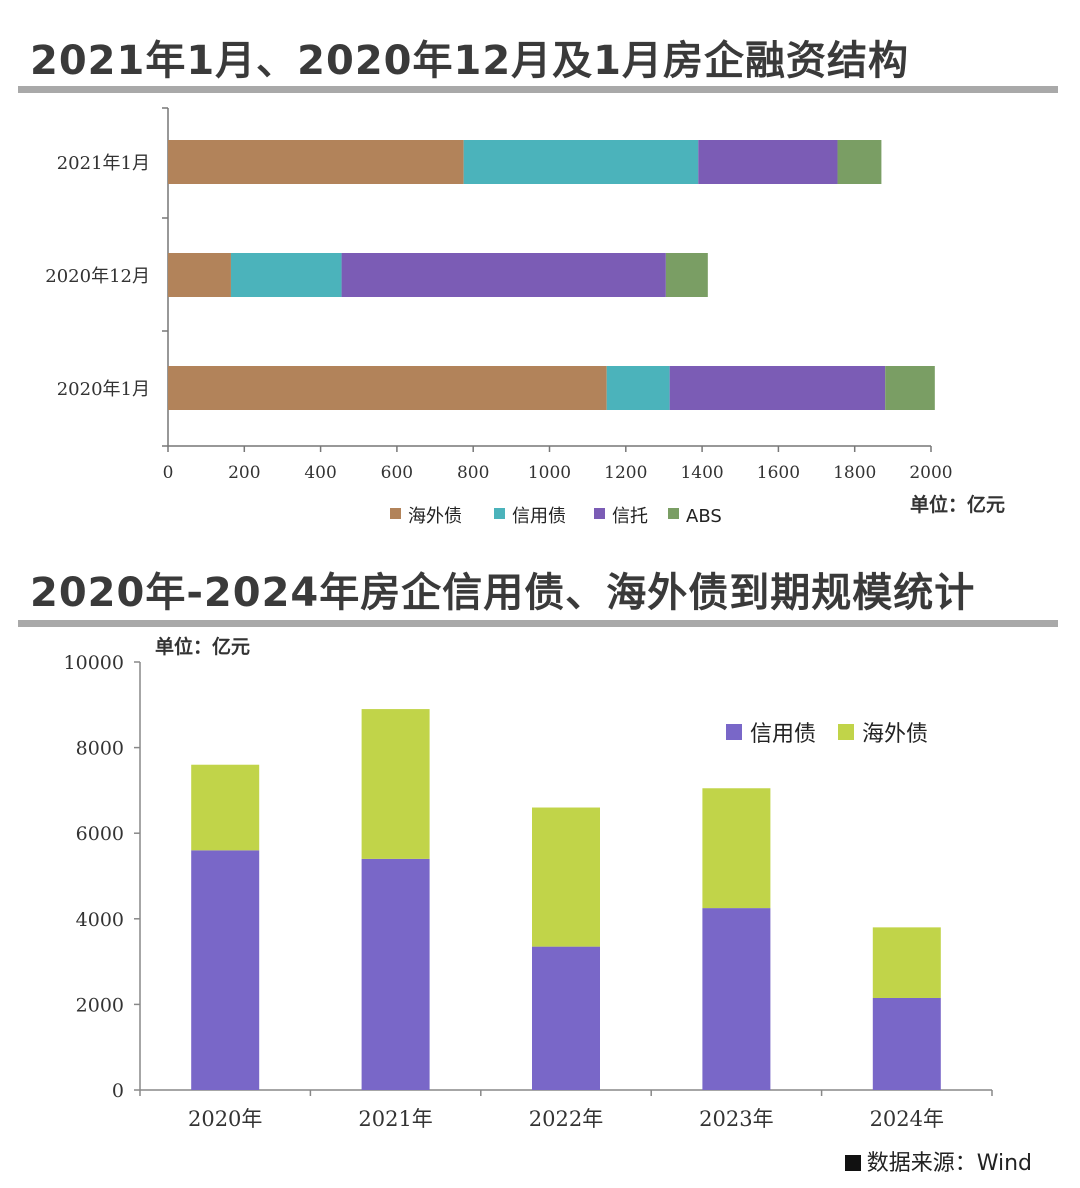  What do you see at coordinates (778, 473) in the screenshot?
I see `chart1-x-tick-label: 1600` at bounding box center [778, 473].